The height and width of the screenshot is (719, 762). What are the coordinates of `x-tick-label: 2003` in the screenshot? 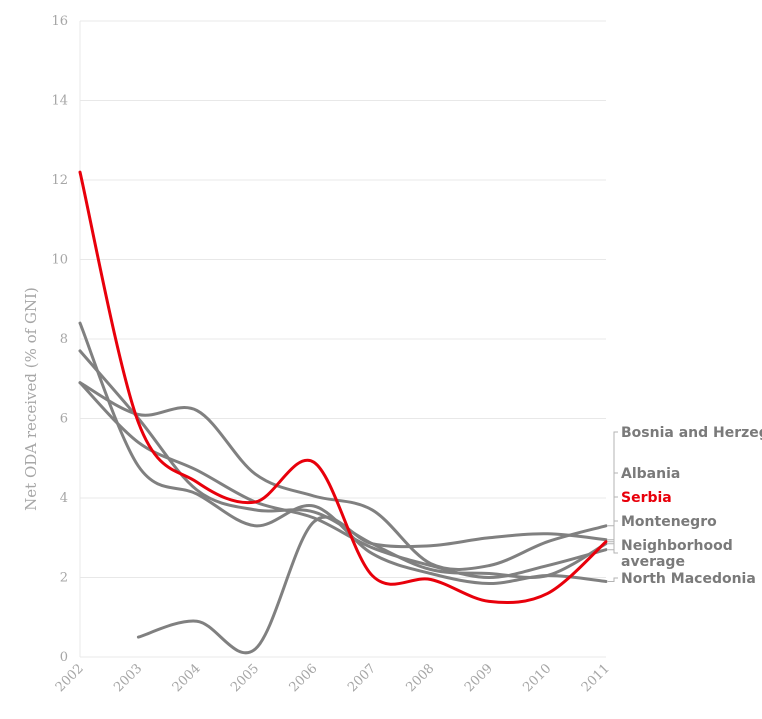 It's located at (128, 678).